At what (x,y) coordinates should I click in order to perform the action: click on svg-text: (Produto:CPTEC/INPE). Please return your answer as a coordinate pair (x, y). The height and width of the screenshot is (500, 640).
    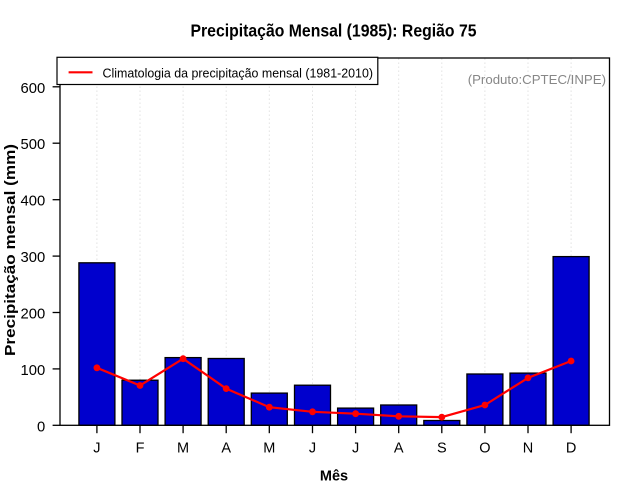
    Looking at the image, I should click on (537, 79).